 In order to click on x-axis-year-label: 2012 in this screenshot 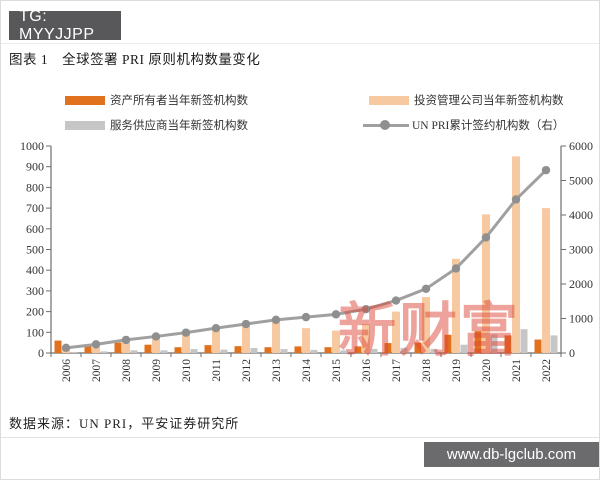, I will do `click(247, 370)`.